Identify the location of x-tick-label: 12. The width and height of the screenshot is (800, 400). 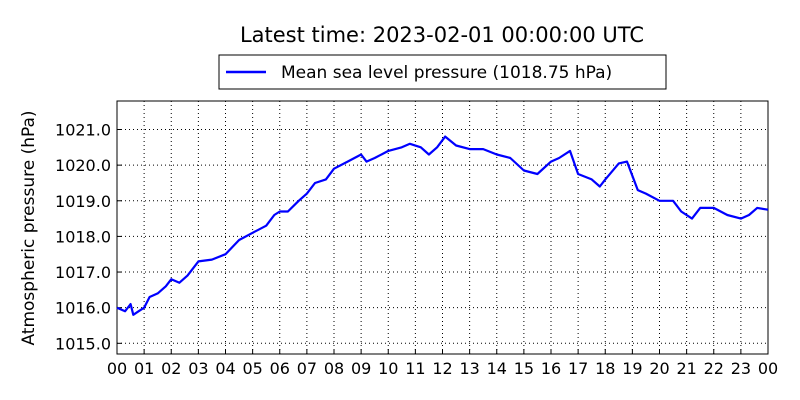
(442, 368).